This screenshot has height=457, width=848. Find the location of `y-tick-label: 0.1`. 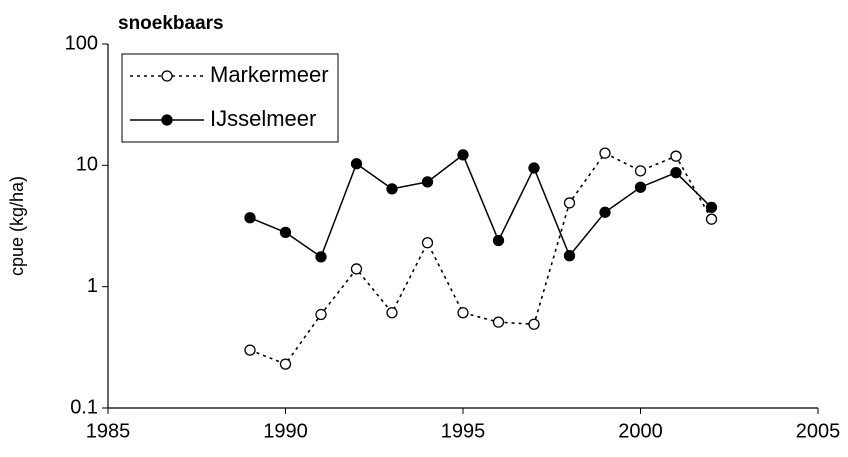

y-tick-label: 0.1 is located at coordinates (84, 407).